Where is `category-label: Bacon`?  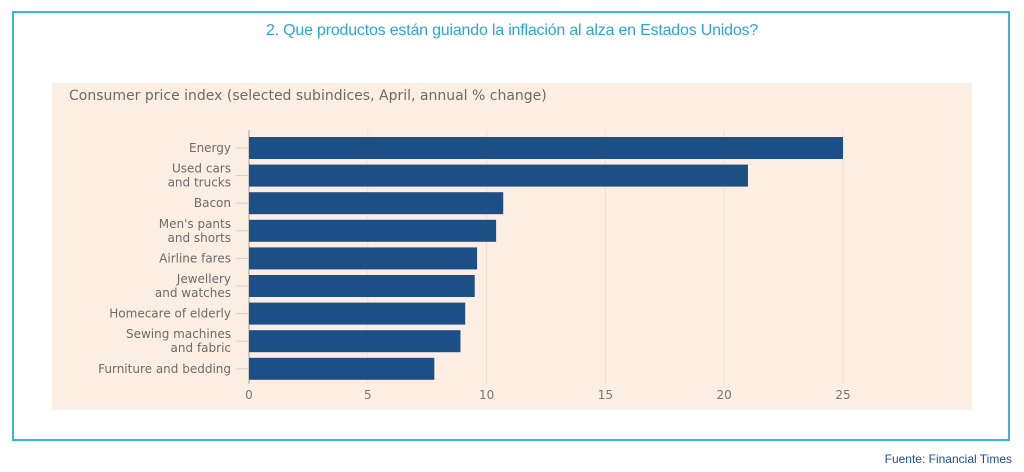 category-label: Bacon is located at coordinates (212, 203).